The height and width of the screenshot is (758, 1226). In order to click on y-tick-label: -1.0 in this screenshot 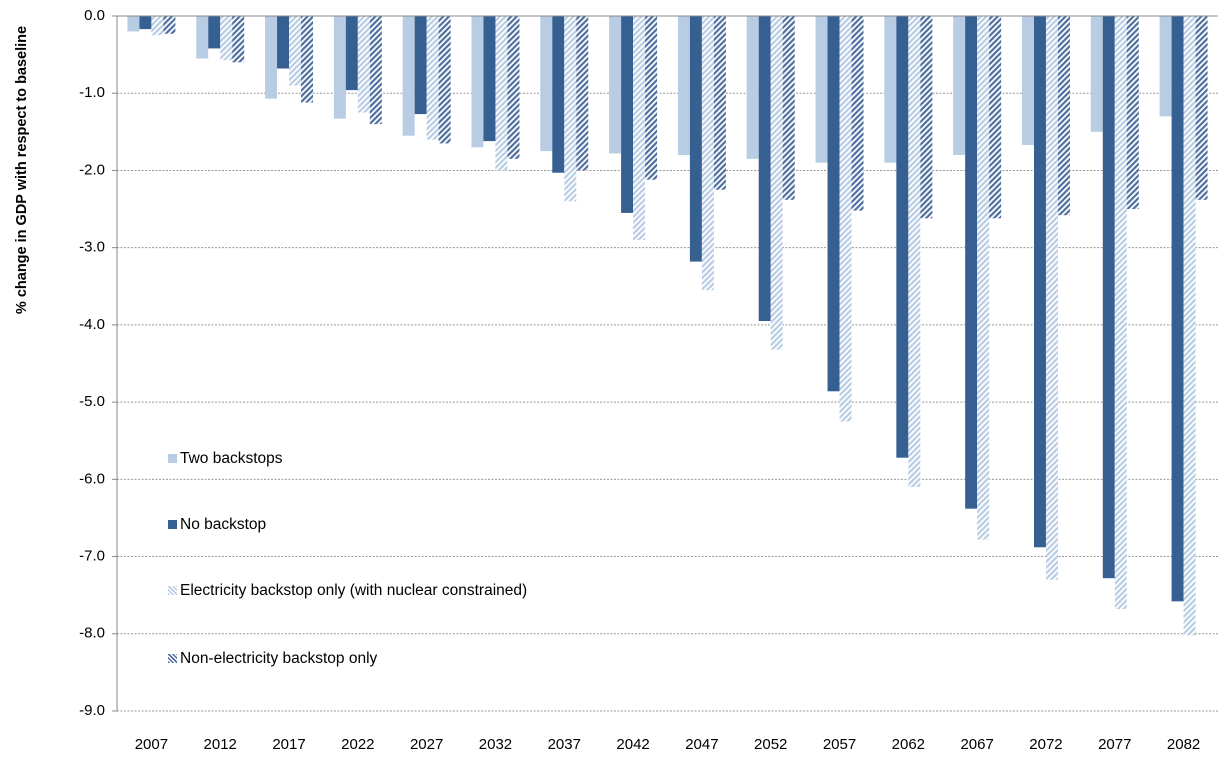, I will do `click(92, 92)`.